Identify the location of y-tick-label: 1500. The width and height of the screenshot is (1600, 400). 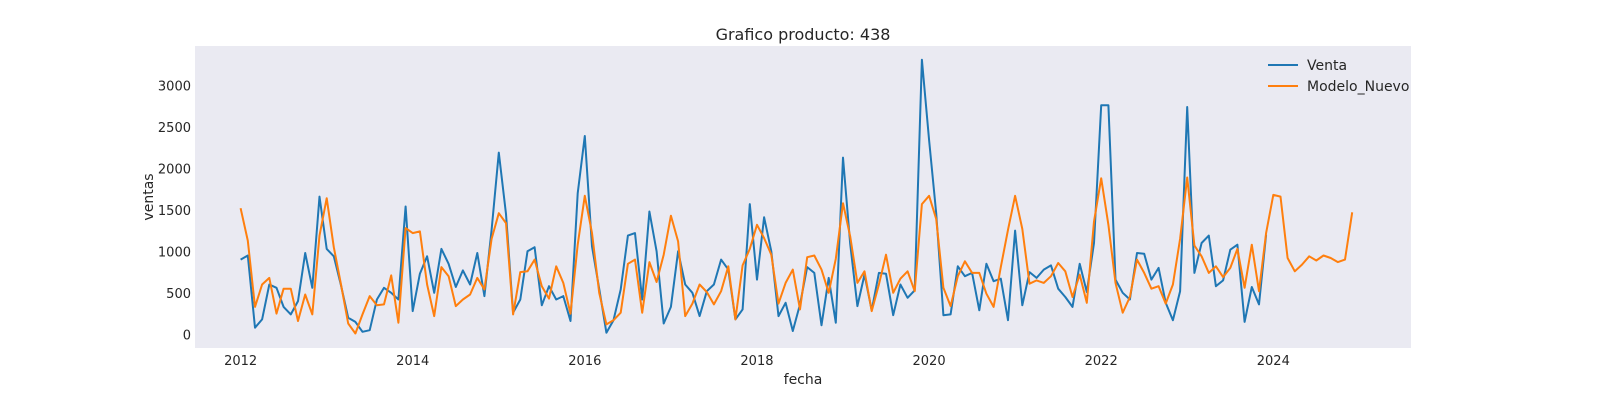
(174, 211).